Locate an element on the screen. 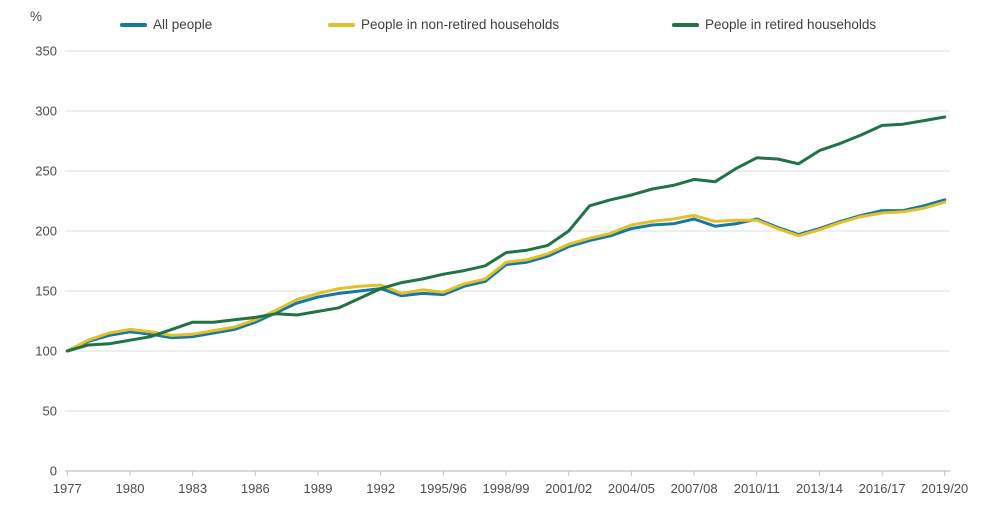 This screenshot has width=983, height=516. y-tick-label-150: 150 is located at coordinates (46, 291).